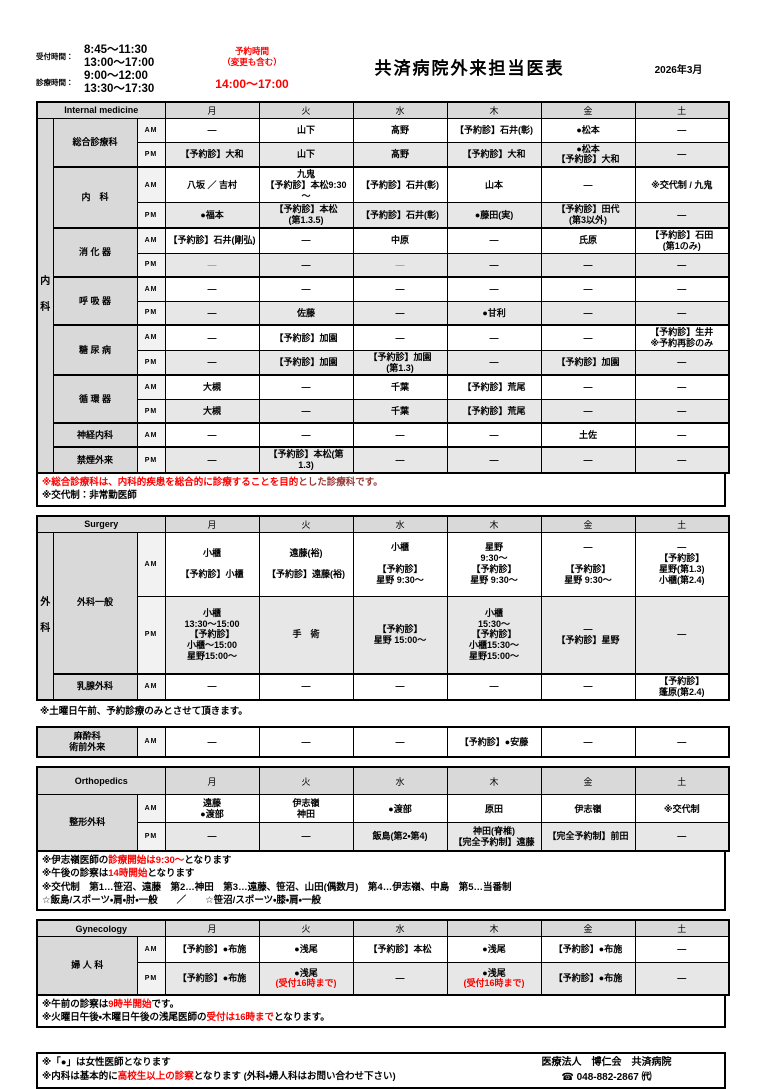  What do you see at coordinates (95, 687) in the screenshot?
I see `department-label: 乳腺外科` at bounding box center [95, 687].